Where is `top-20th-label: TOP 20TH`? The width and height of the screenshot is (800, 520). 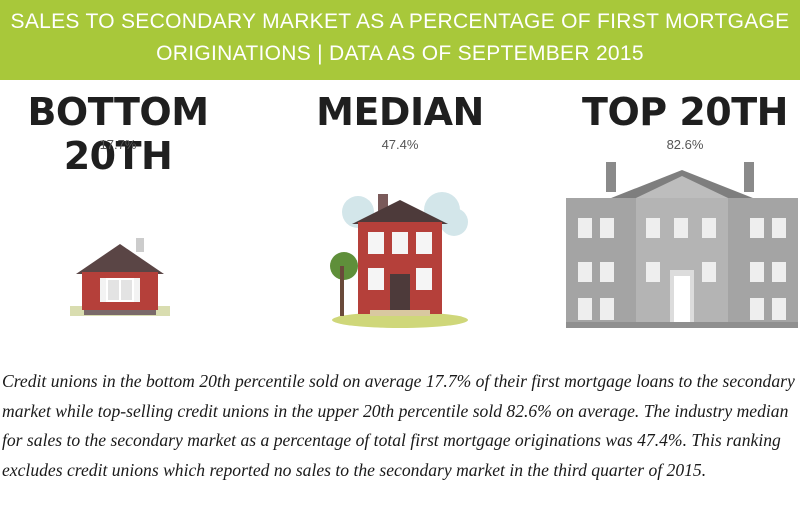 top-20th-label: TOP 20TH is located at coordinates (685, 112).